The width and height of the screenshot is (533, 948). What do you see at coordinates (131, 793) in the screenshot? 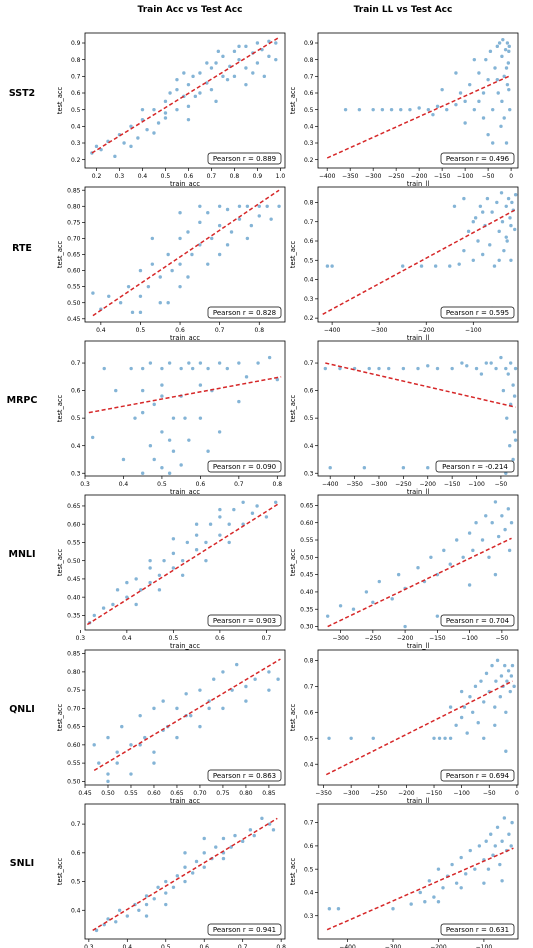
I see `x-tick-label: 0.55` at bounding box center [131, 793].